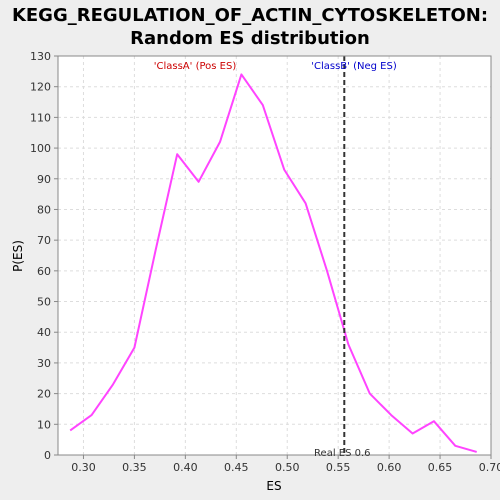  I want to click on y-tick-label: 50, so click(44, 302).